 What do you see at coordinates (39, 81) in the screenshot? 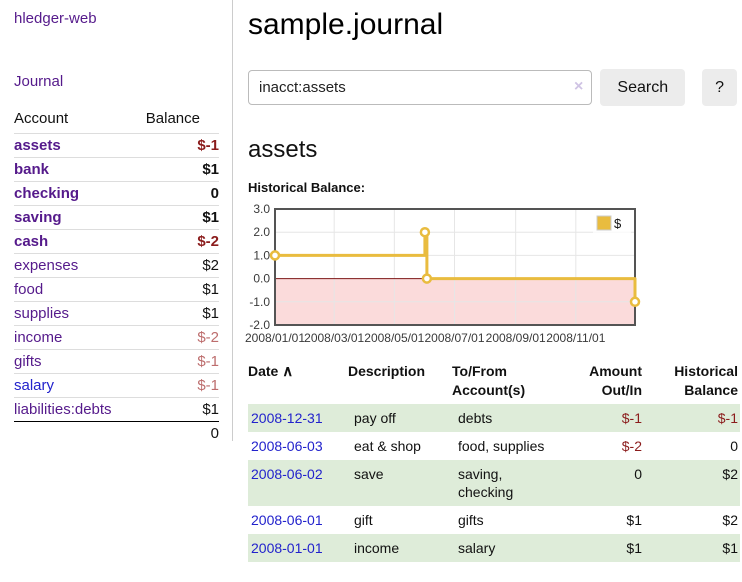
I see `nav-journal-link: Journal` at bounding box center [39, 81].